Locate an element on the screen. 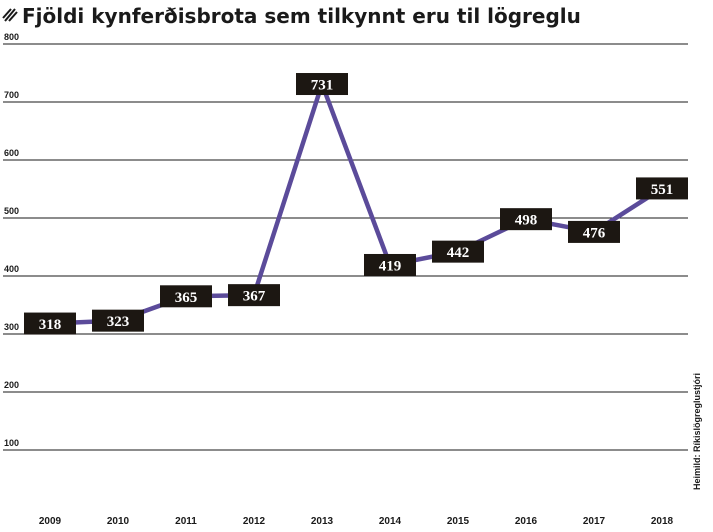 This screenshot has height=532, width=713. data-point: 419 is located at coordinates (390, 264).